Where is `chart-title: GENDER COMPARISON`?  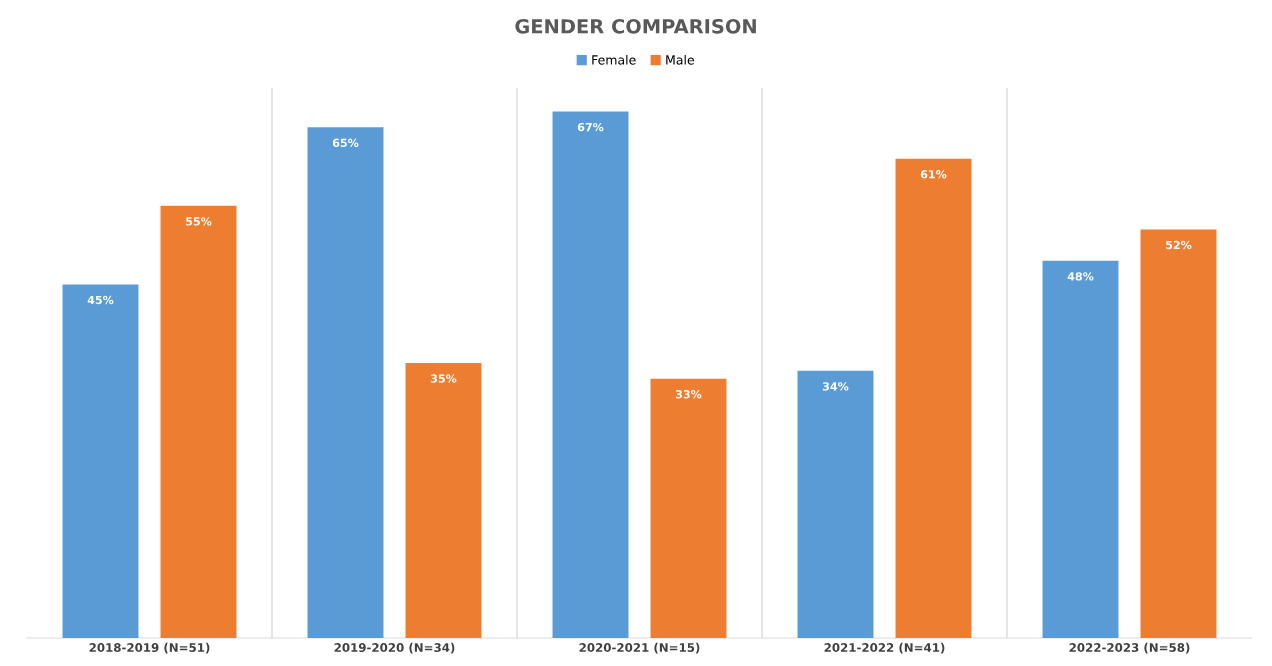 chart-title: GENDER COMPARISON is located at coordinates (635, 26).